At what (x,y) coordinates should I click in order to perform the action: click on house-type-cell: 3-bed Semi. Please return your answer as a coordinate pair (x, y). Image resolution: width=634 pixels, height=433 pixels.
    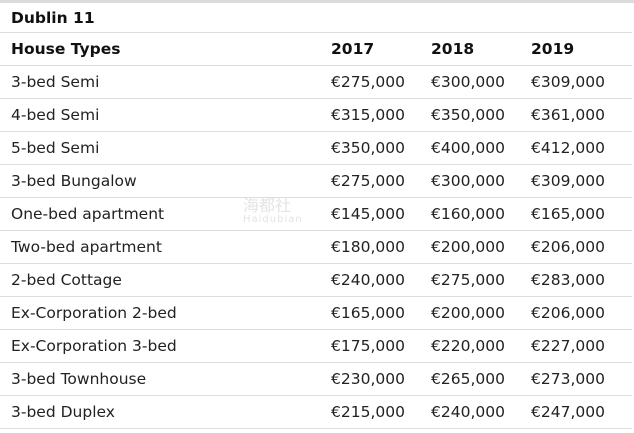
    Looking at the image, I should click on (55, 82).